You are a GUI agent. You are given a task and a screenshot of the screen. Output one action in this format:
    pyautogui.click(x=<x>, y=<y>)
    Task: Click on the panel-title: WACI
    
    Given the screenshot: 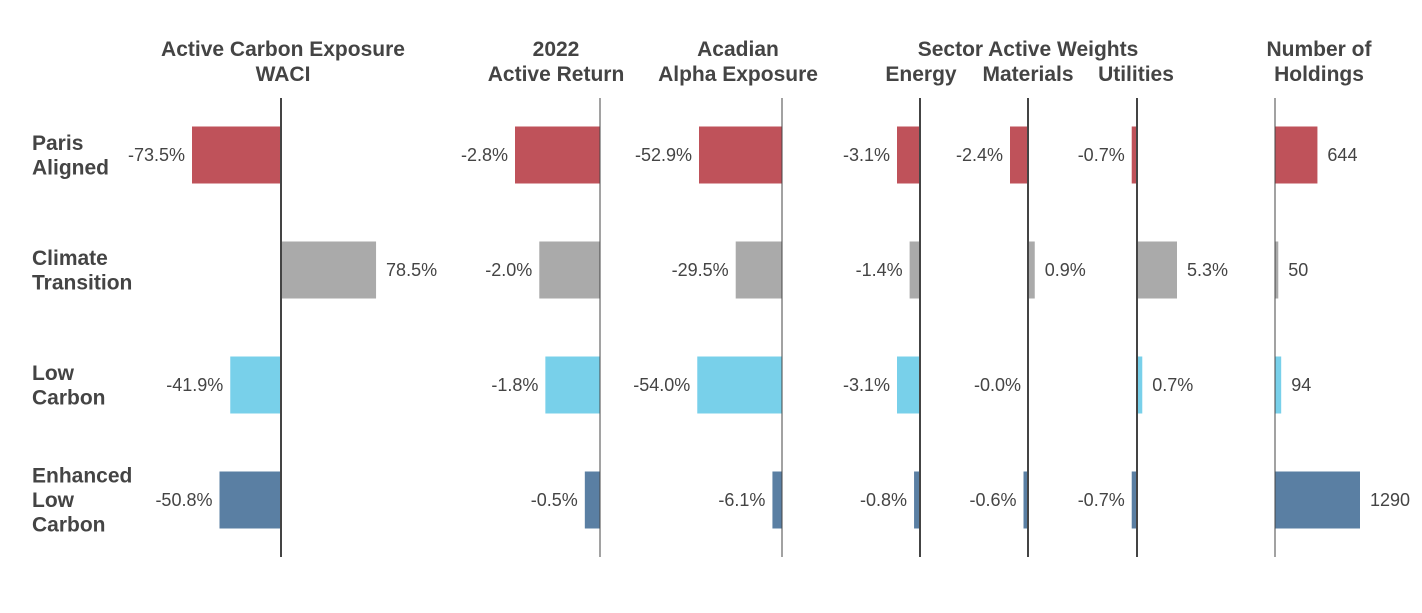 What is the action you would take?
    pyautogui.click(x=283, y=74)
    